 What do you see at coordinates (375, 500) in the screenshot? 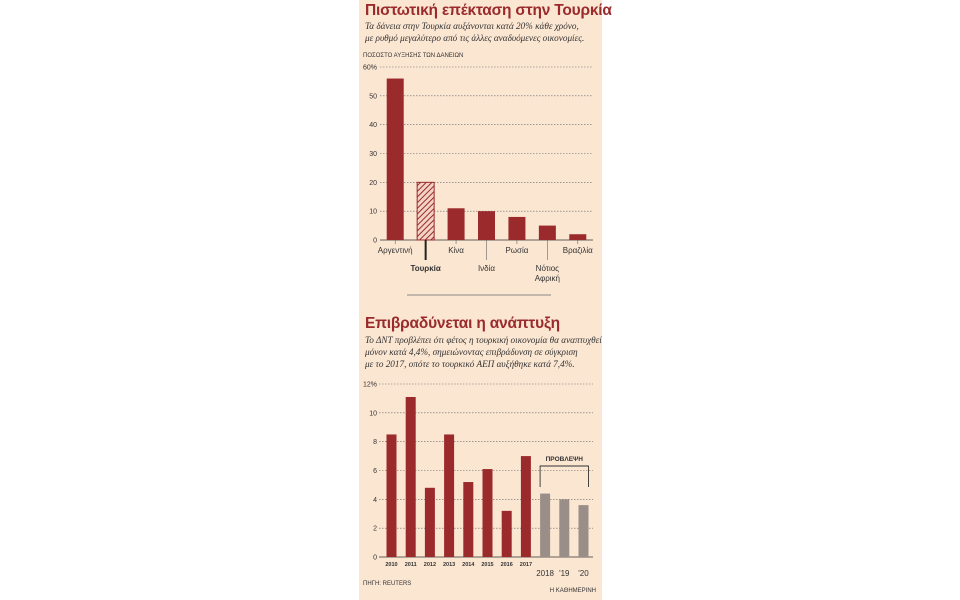
I see `y-tick-label: 4` at bounding box center [375, 500].